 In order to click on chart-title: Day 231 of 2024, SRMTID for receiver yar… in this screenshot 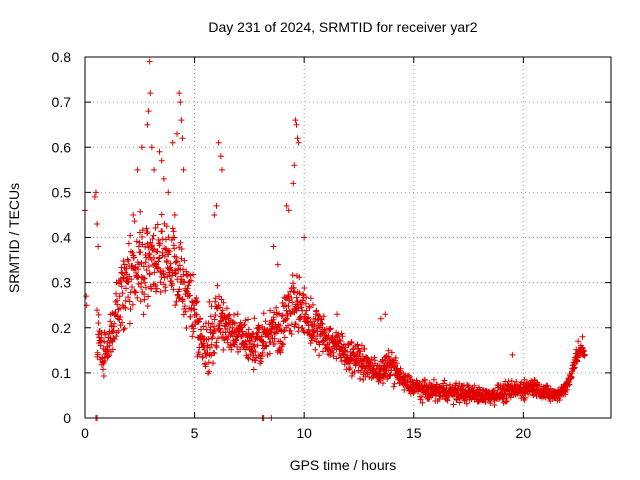, I will do `click(342, 27)`.